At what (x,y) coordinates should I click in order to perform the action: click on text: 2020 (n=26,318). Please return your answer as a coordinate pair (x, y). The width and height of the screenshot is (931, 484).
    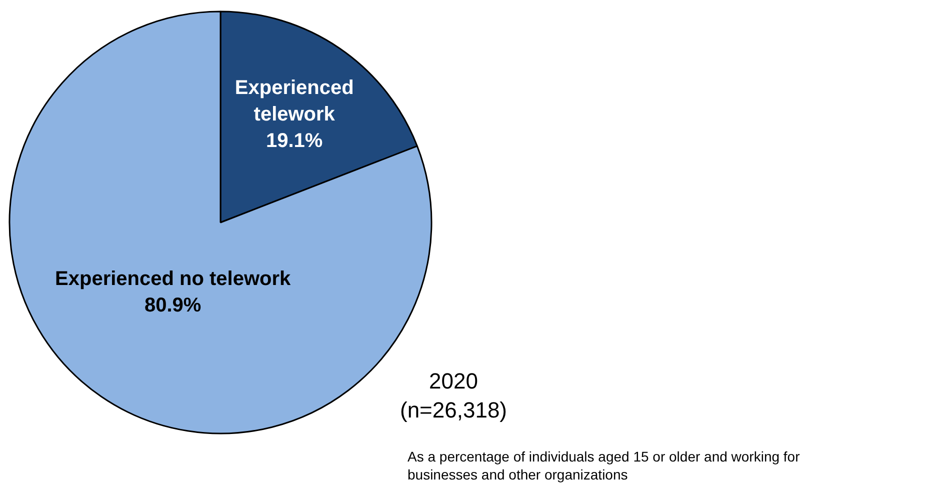
    Looking at the image, I should click on (454, 395).